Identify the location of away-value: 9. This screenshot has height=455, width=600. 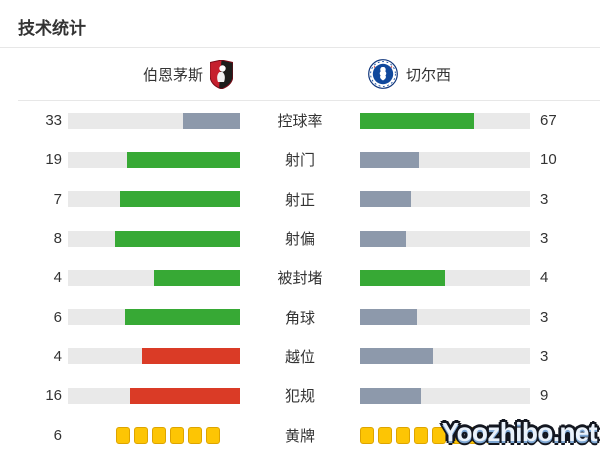
(544, 396).